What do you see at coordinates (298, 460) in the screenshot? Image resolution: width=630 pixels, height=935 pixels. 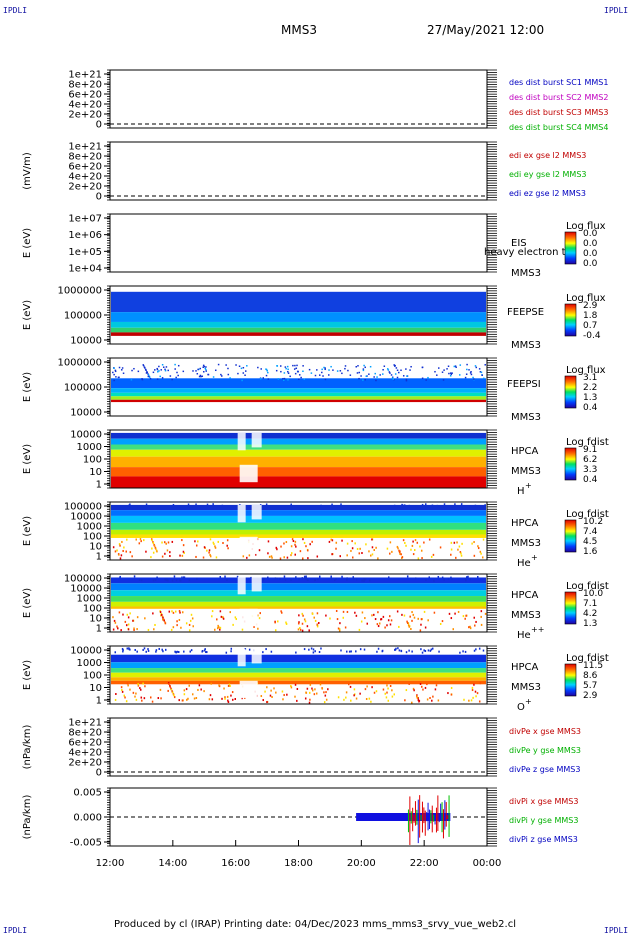 I see `spectrogram-p6` at bounding box center [298, 460].